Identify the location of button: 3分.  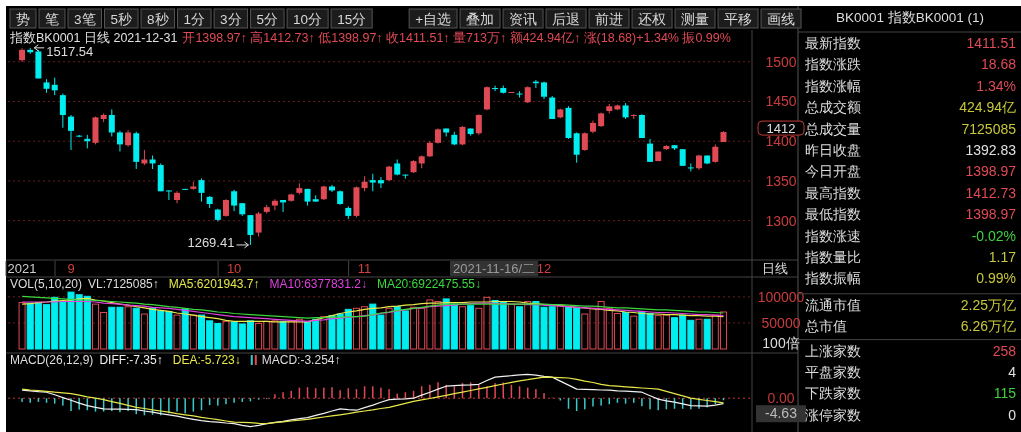
(231, 18).